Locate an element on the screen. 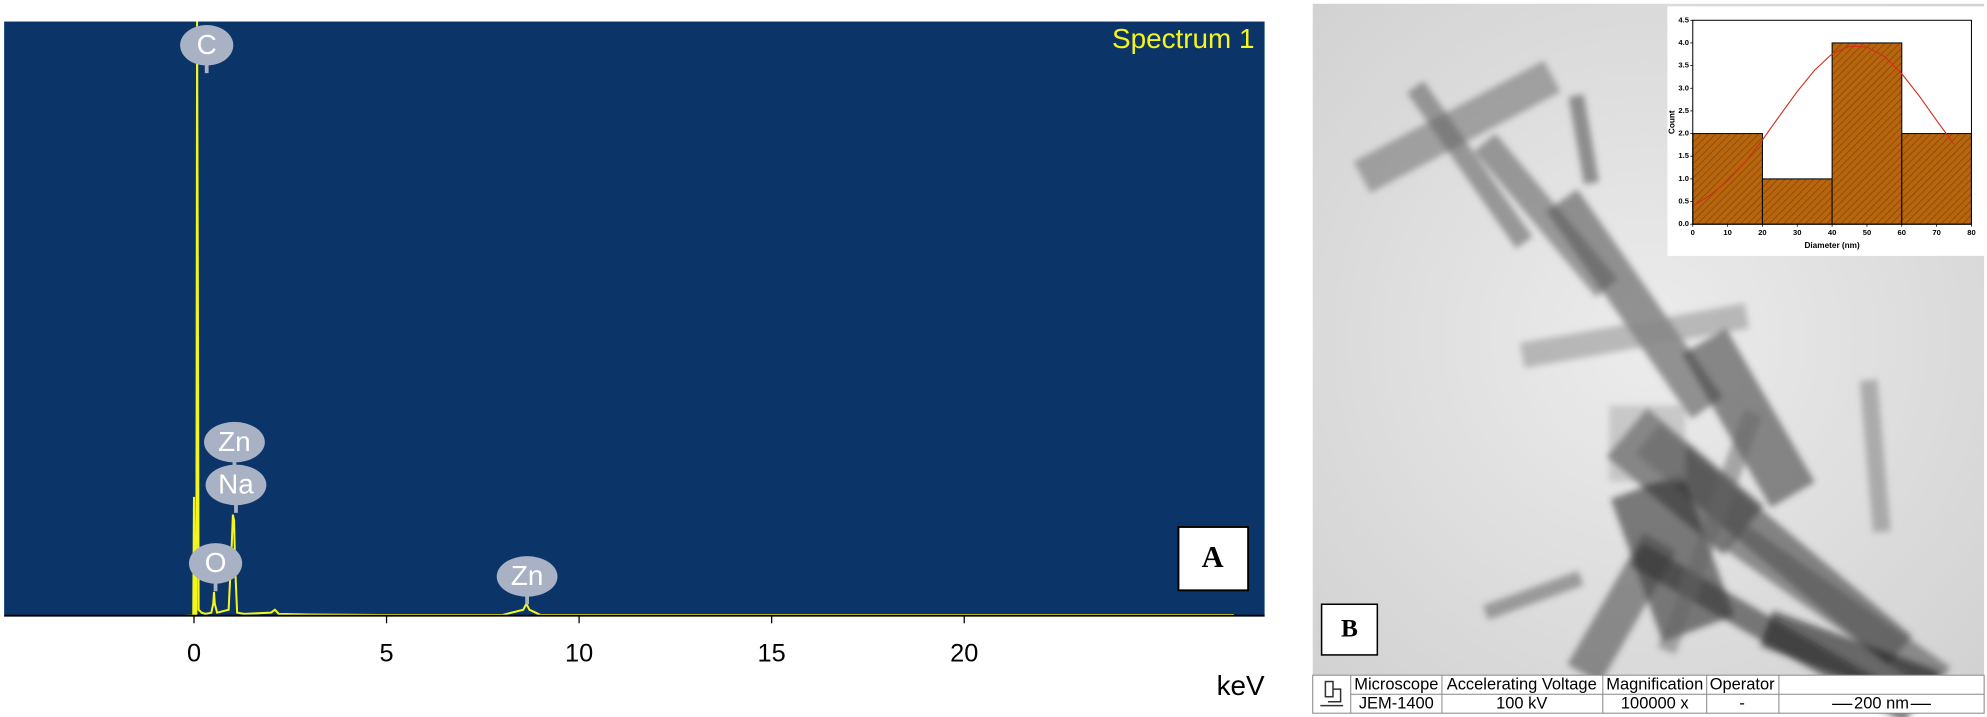  y-axis-label: Count is located at coordinates (1672, 122).